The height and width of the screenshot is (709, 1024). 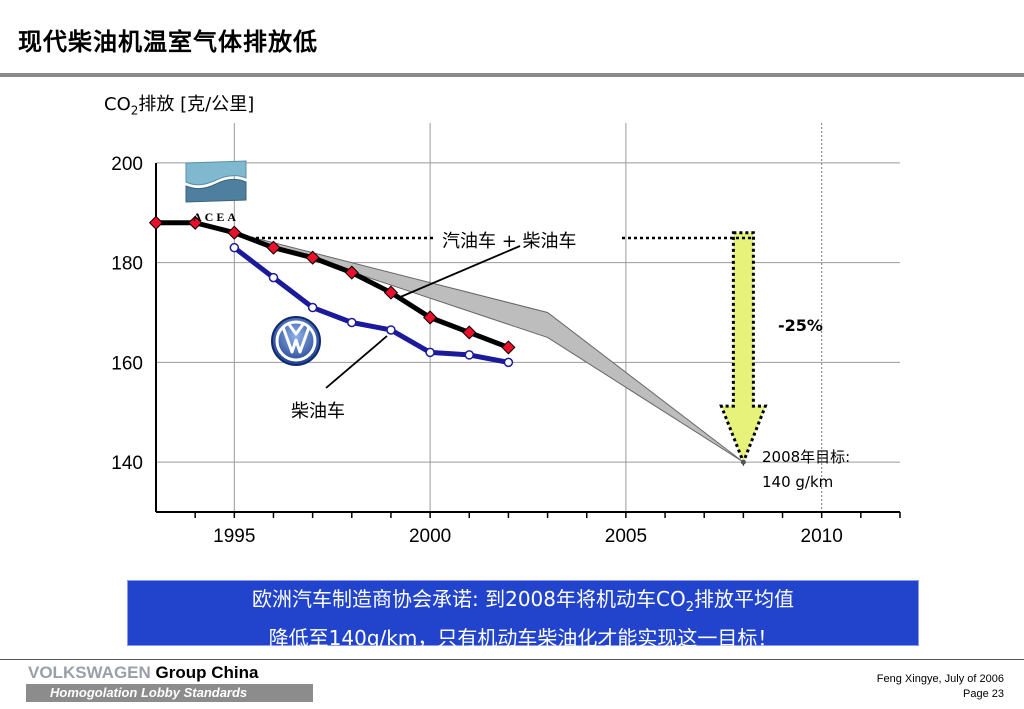 What do you see at coordinates (523, 638) in the screenshot?
I see `statement-line2: 降低至140g/km，只有机动车柴油化才能实现这一目标！` at bounding box center [523, 638].